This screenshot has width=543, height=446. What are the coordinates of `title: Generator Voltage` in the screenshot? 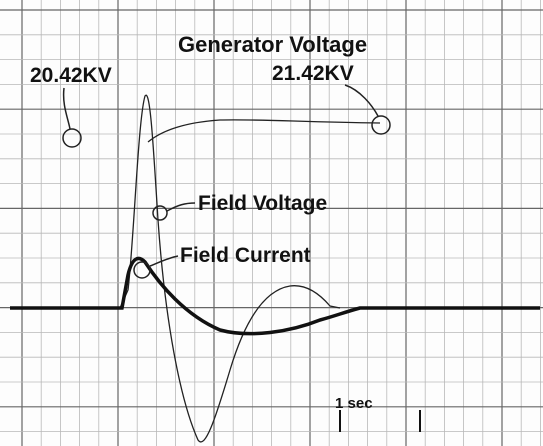 It's located at (272, 44).